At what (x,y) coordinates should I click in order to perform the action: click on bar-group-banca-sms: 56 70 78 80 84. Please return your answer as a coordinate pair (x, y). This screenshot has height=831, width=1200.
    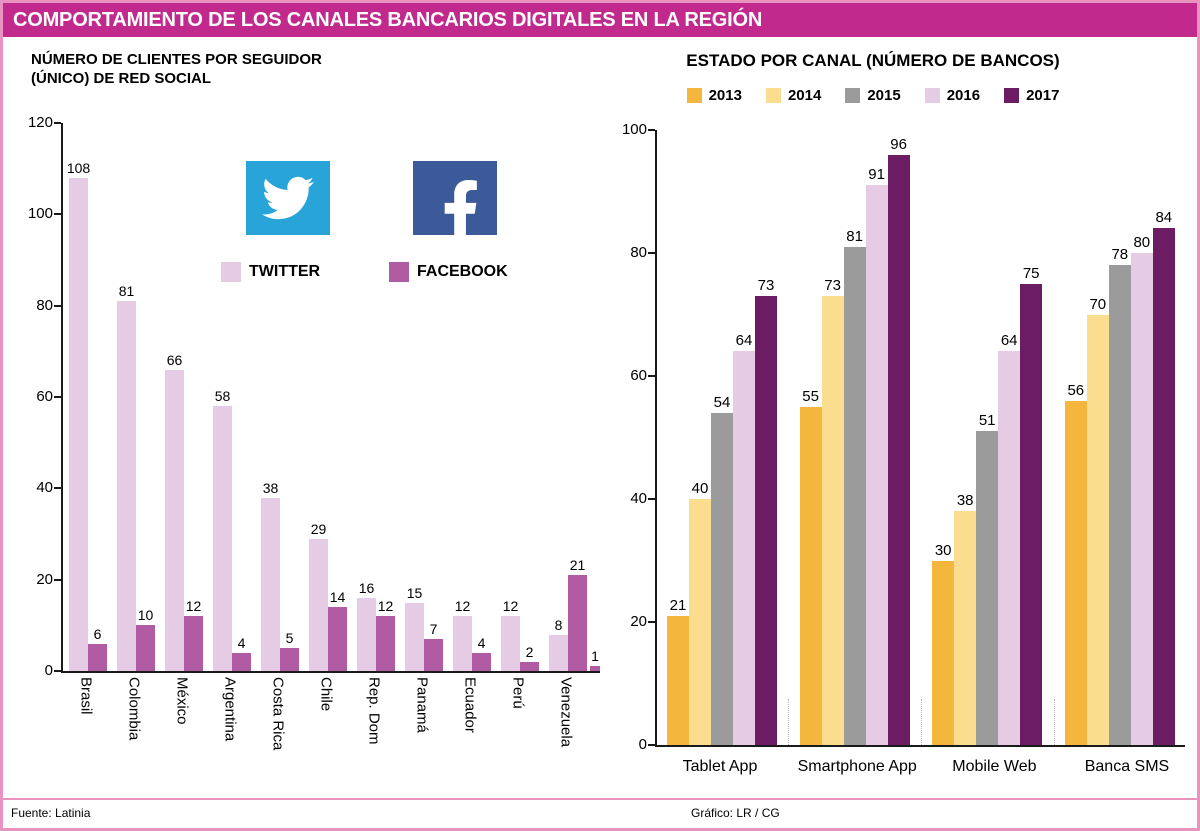
    Looking at the image, I should click on (1119, 477).